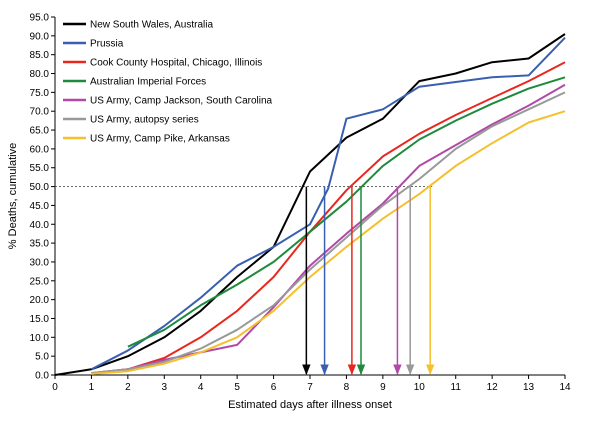 This screenshot has height=422, width=600. I want to click on y-tick-label: 20.0, so click(40, 300).